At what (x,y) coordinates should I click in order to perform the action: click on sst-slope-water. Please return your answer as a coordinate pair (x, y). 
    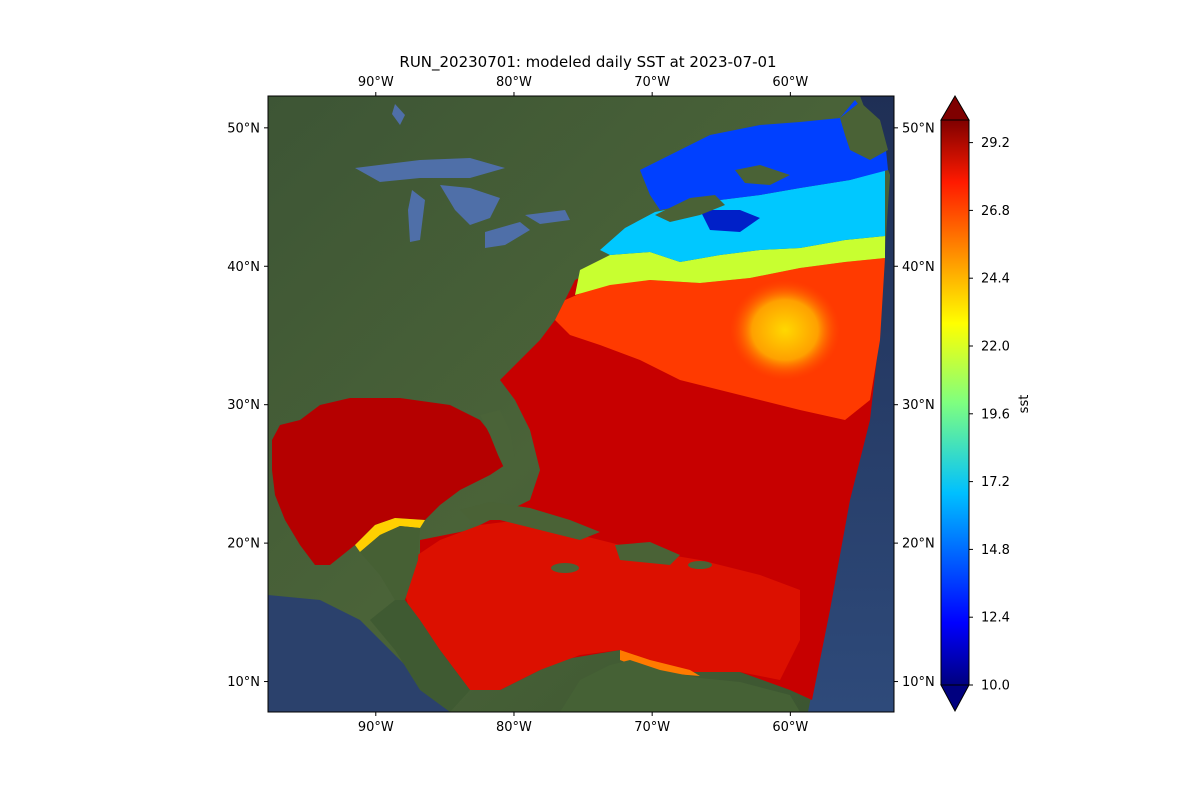
    Looking at the image, I should click on (730, 265).